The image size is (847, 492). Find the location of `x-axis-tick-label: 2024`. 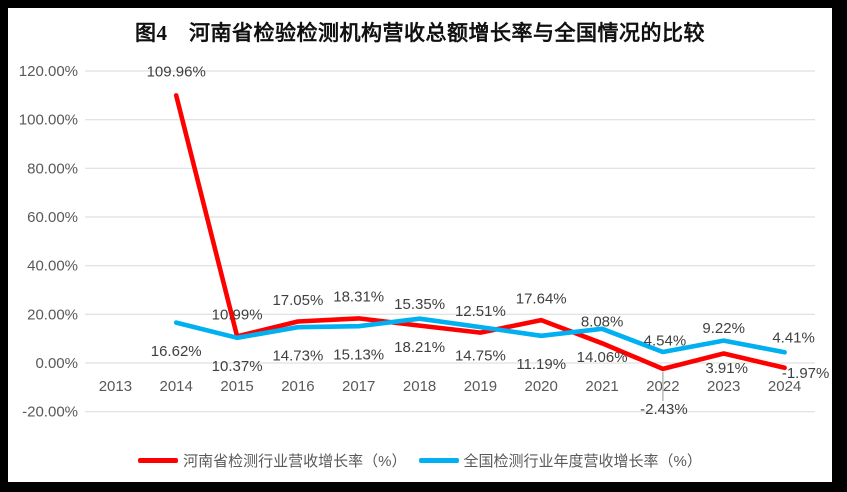

x-axis-tick-label: 2024 is located at coordinates (784, 386).